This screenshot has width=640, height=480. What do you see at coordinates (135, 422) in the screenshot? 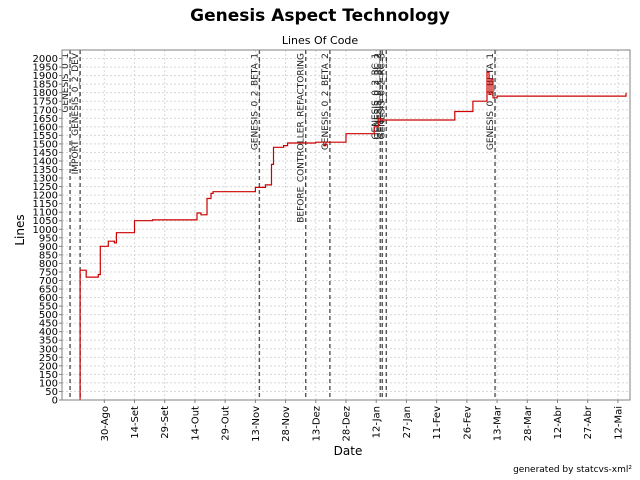
I see `x-tick-label: 14-Set` at bounding box center [135, 422].